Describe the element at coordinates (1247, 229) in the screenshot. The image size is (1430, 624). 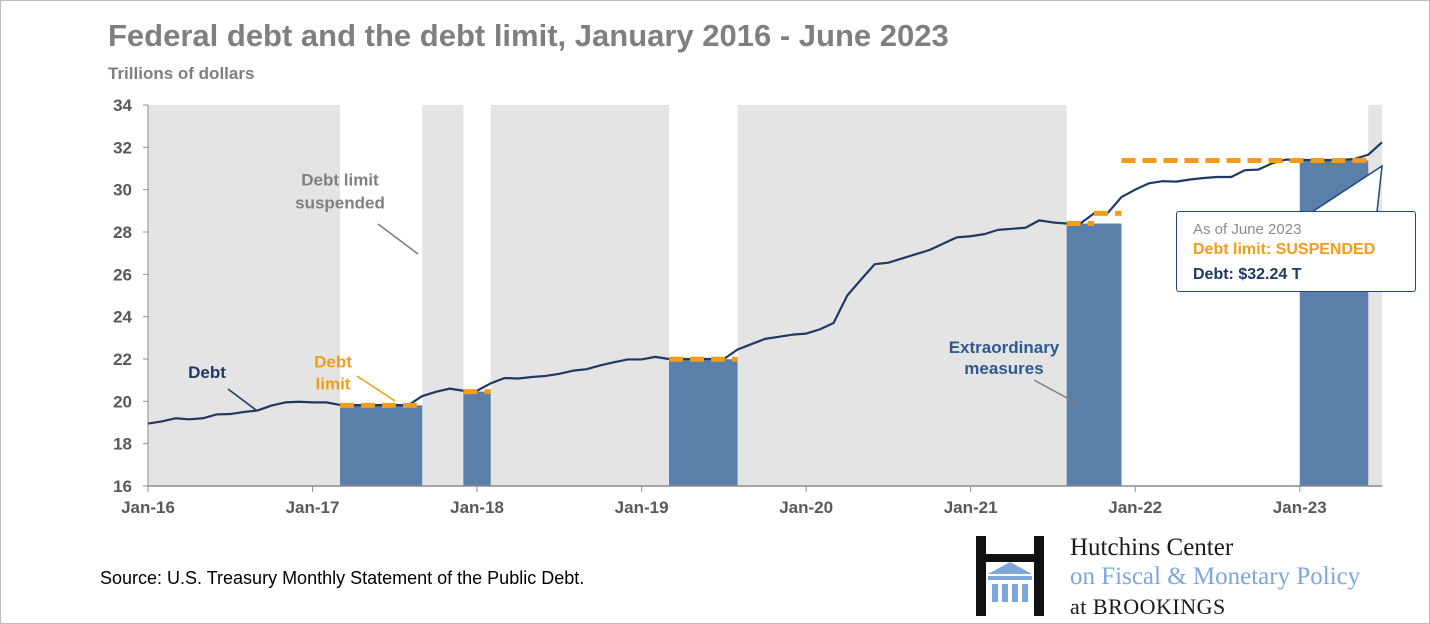
I see `callout-date: As of June 2023` at that location.